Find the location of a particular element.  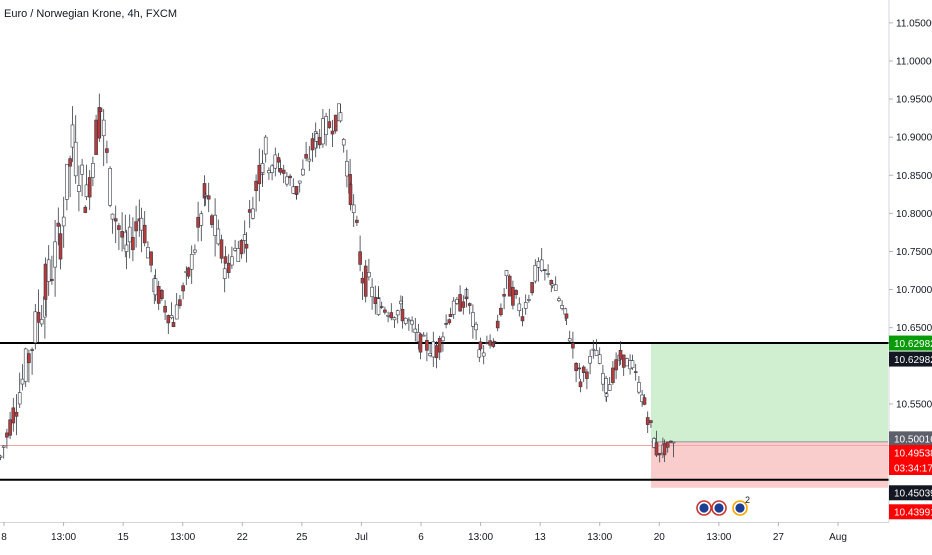

target-price-label: 10.62982 is located at coordinates (913, 344).